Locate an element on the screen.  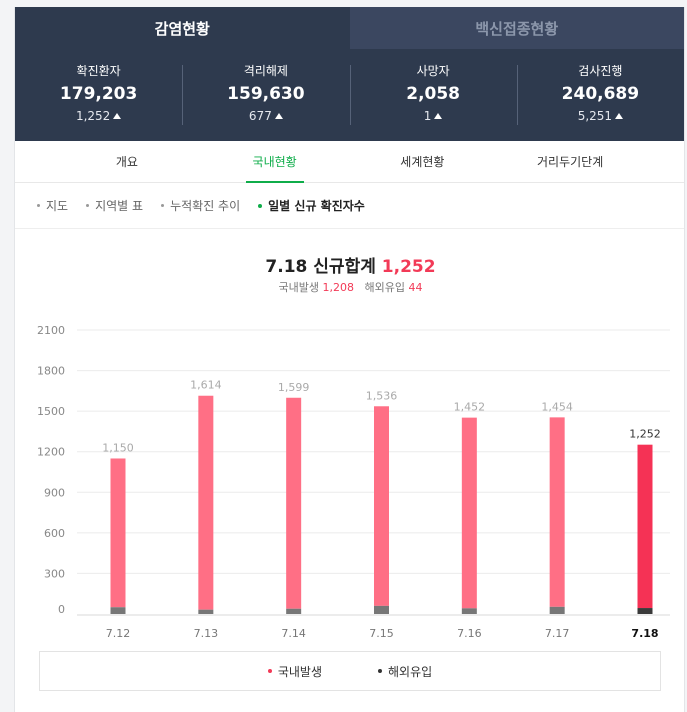
section-link-label: 지도 is located at coordinates (57, 206).